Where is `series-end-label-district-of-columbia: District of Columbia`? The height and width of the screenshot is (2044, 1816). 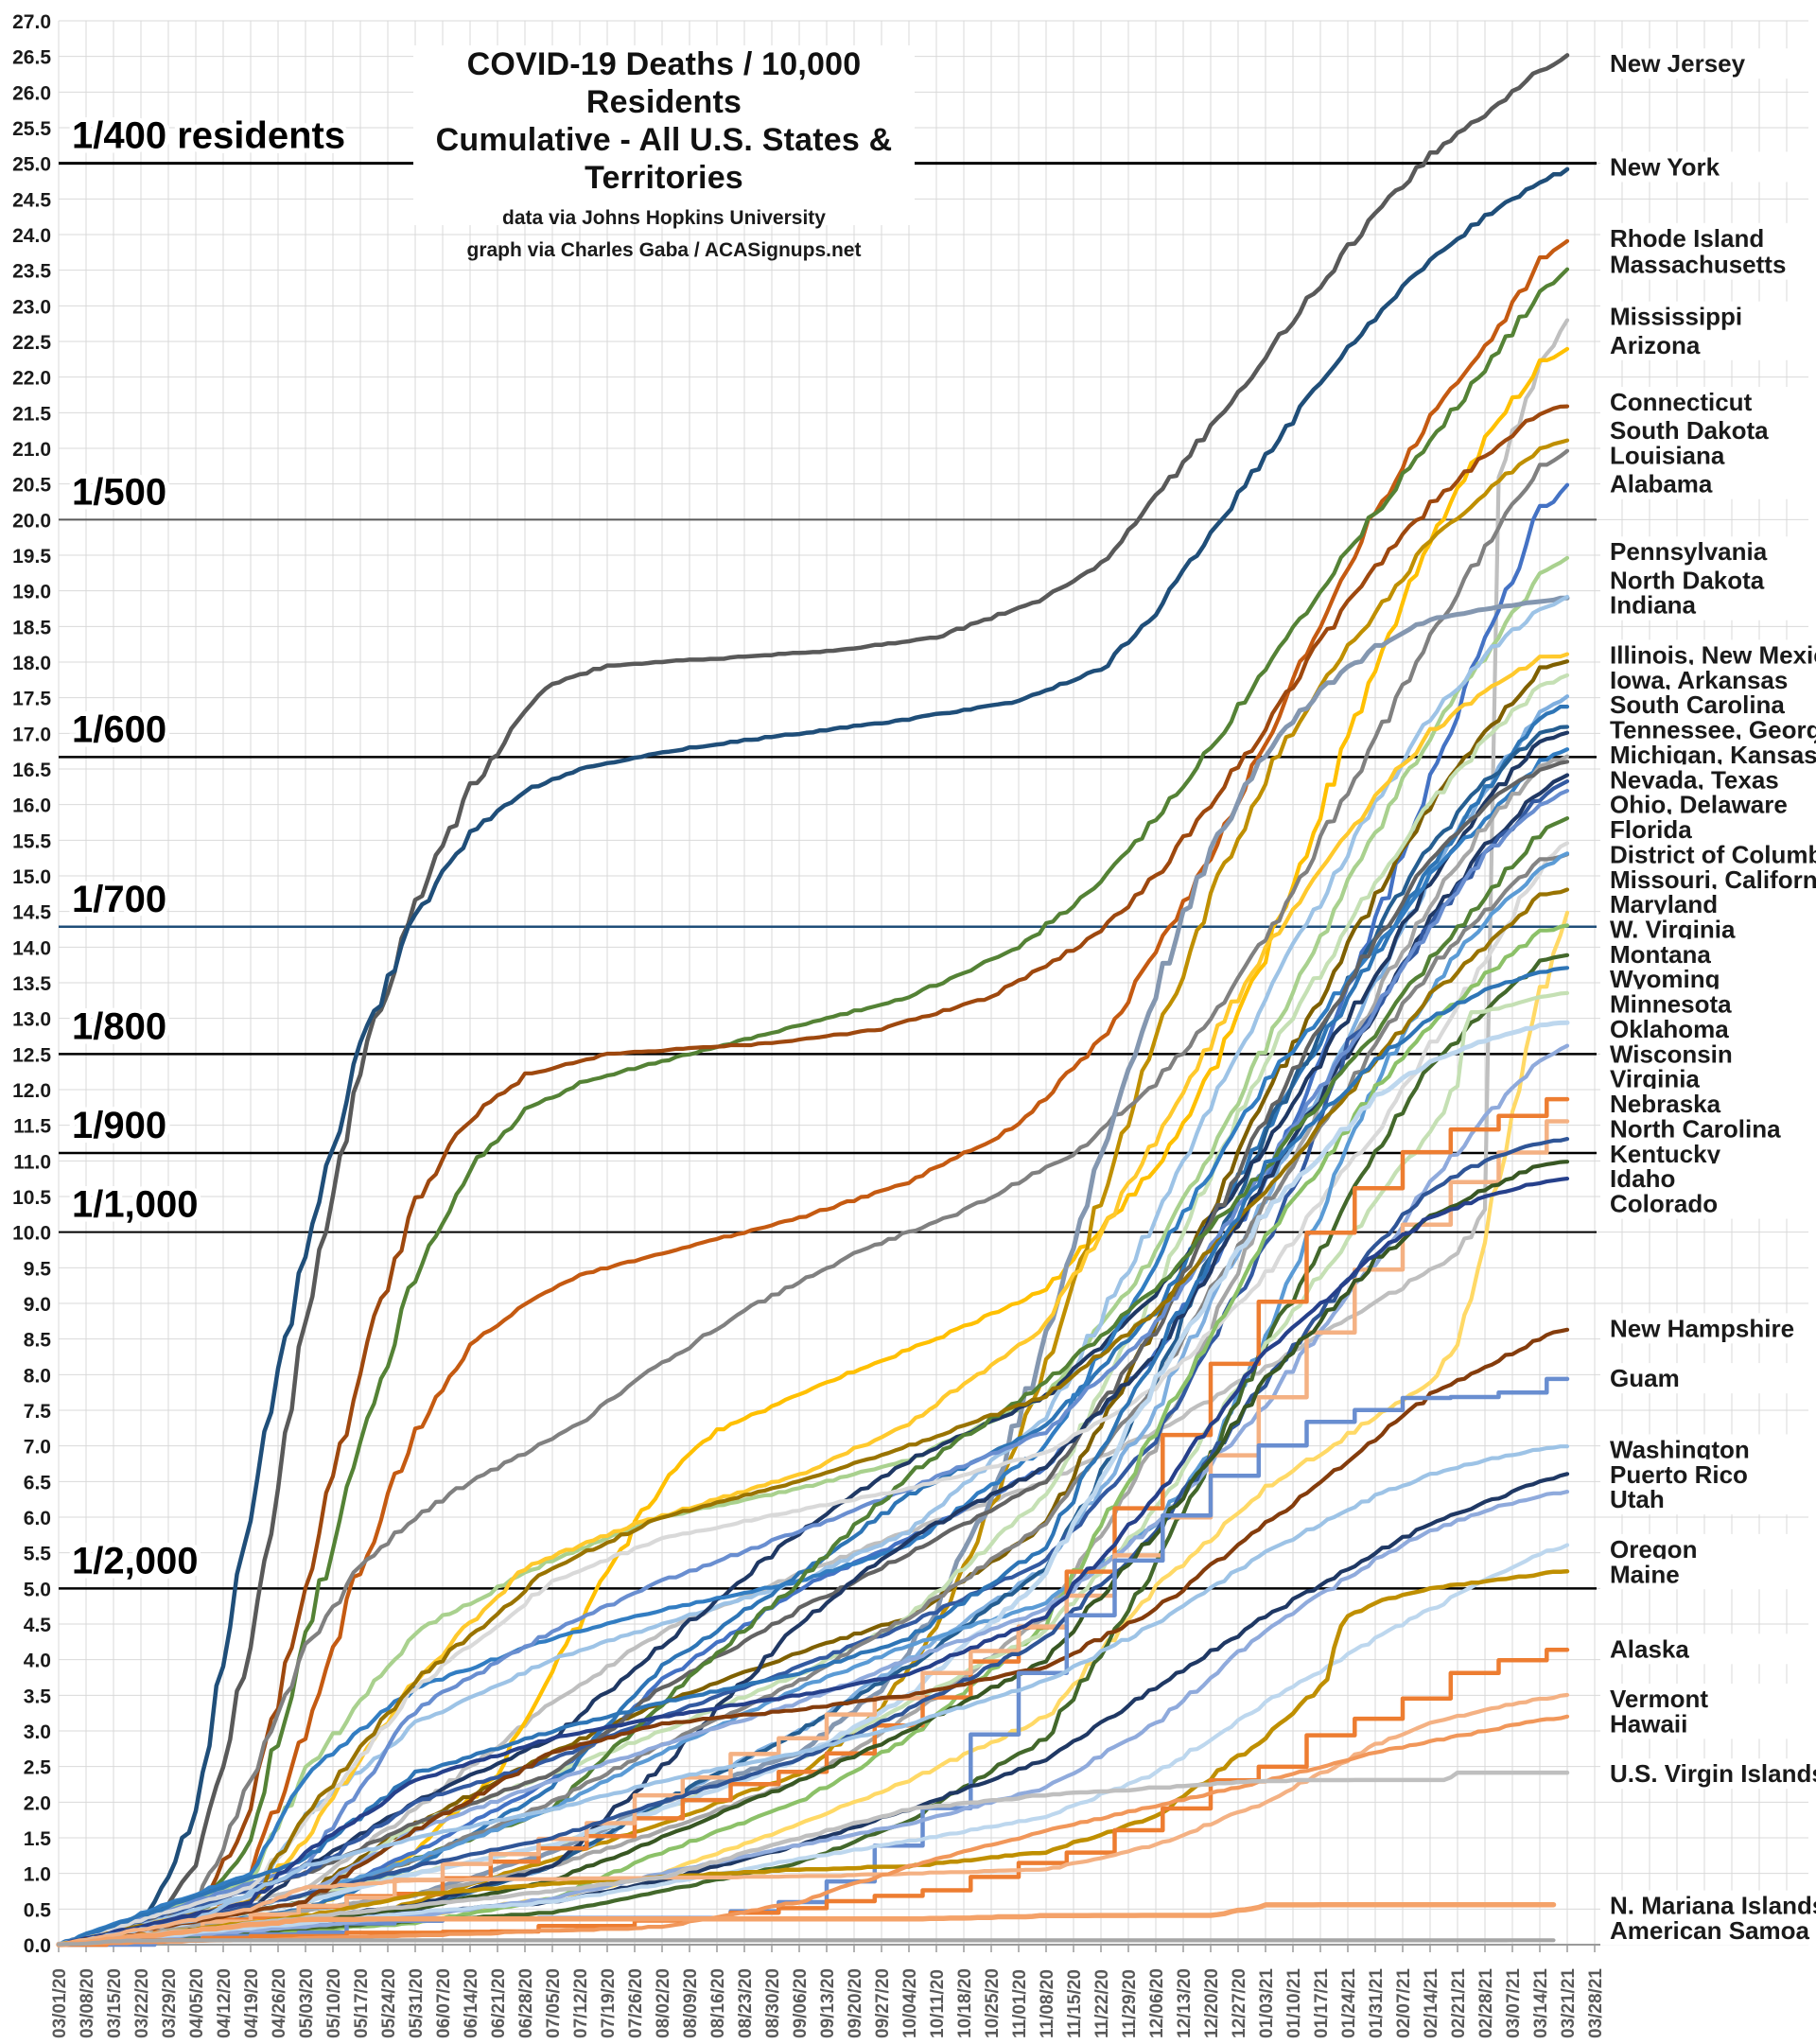
series-end-label-district-of-columbia: District of Columbia is located at coordinates (1713, 854).